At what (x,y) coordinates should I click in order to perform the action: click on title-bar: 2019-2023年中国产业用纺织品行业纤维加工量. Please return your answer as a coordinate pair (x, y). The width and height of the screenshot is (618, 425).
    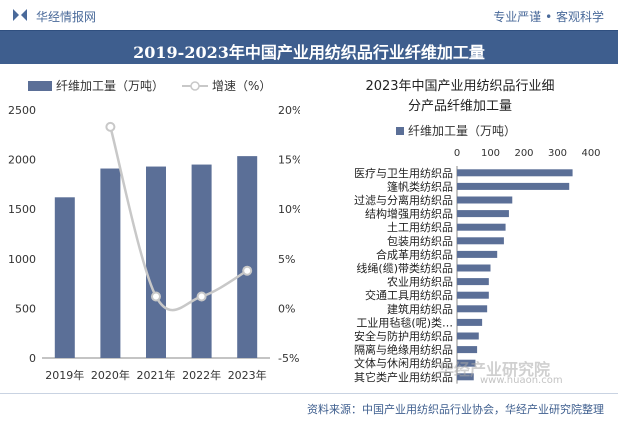
    Looking at the image, I should click on (309, 47).